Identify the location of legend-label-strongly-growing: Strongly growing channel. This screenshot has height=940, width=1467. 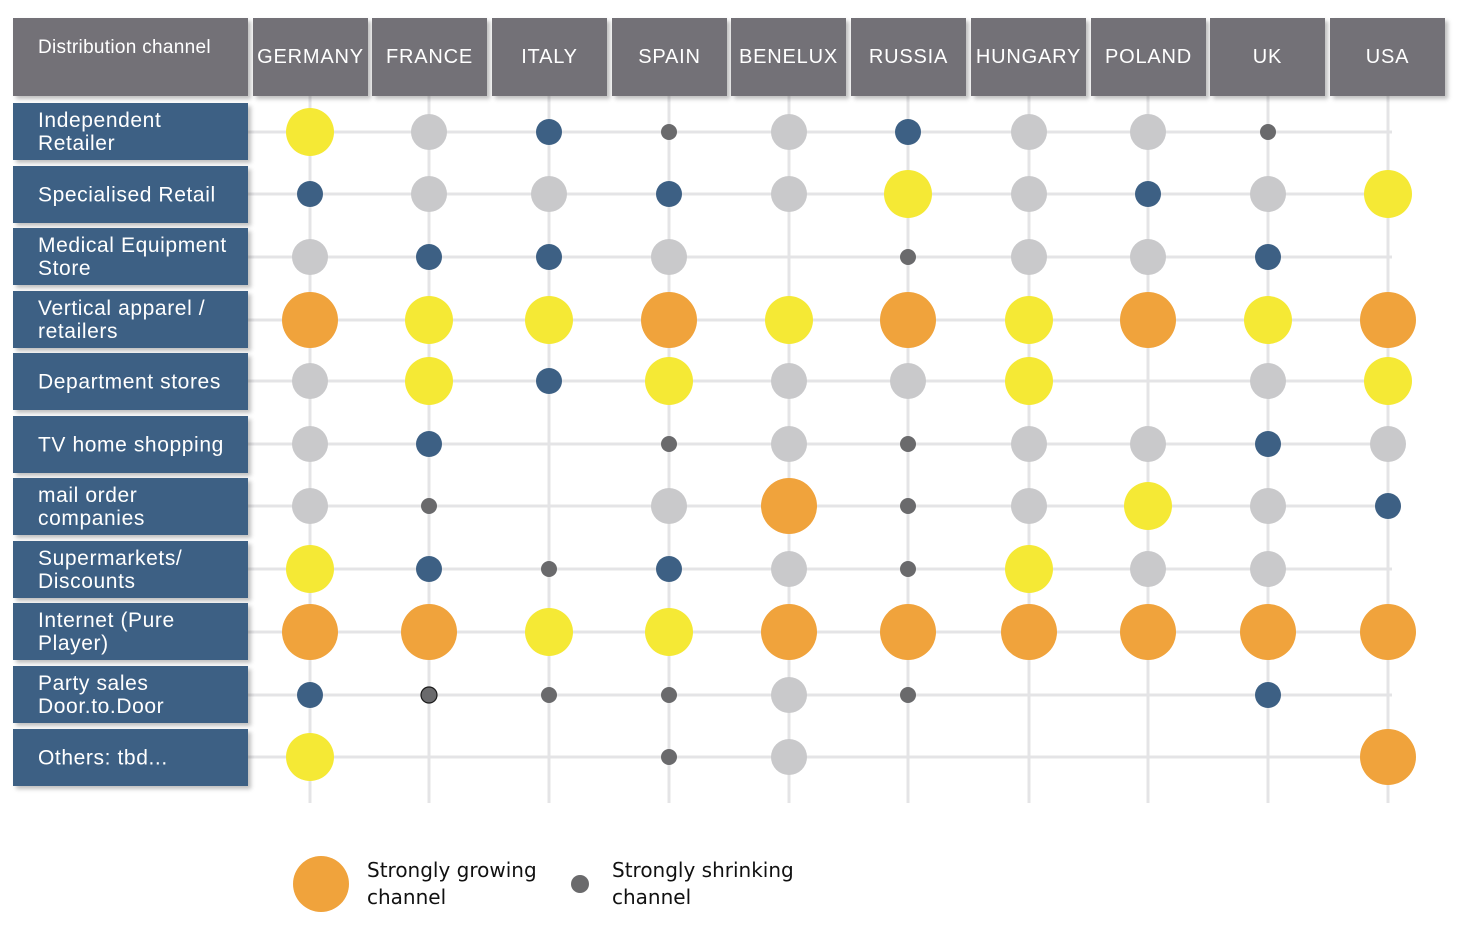
(452, 883).